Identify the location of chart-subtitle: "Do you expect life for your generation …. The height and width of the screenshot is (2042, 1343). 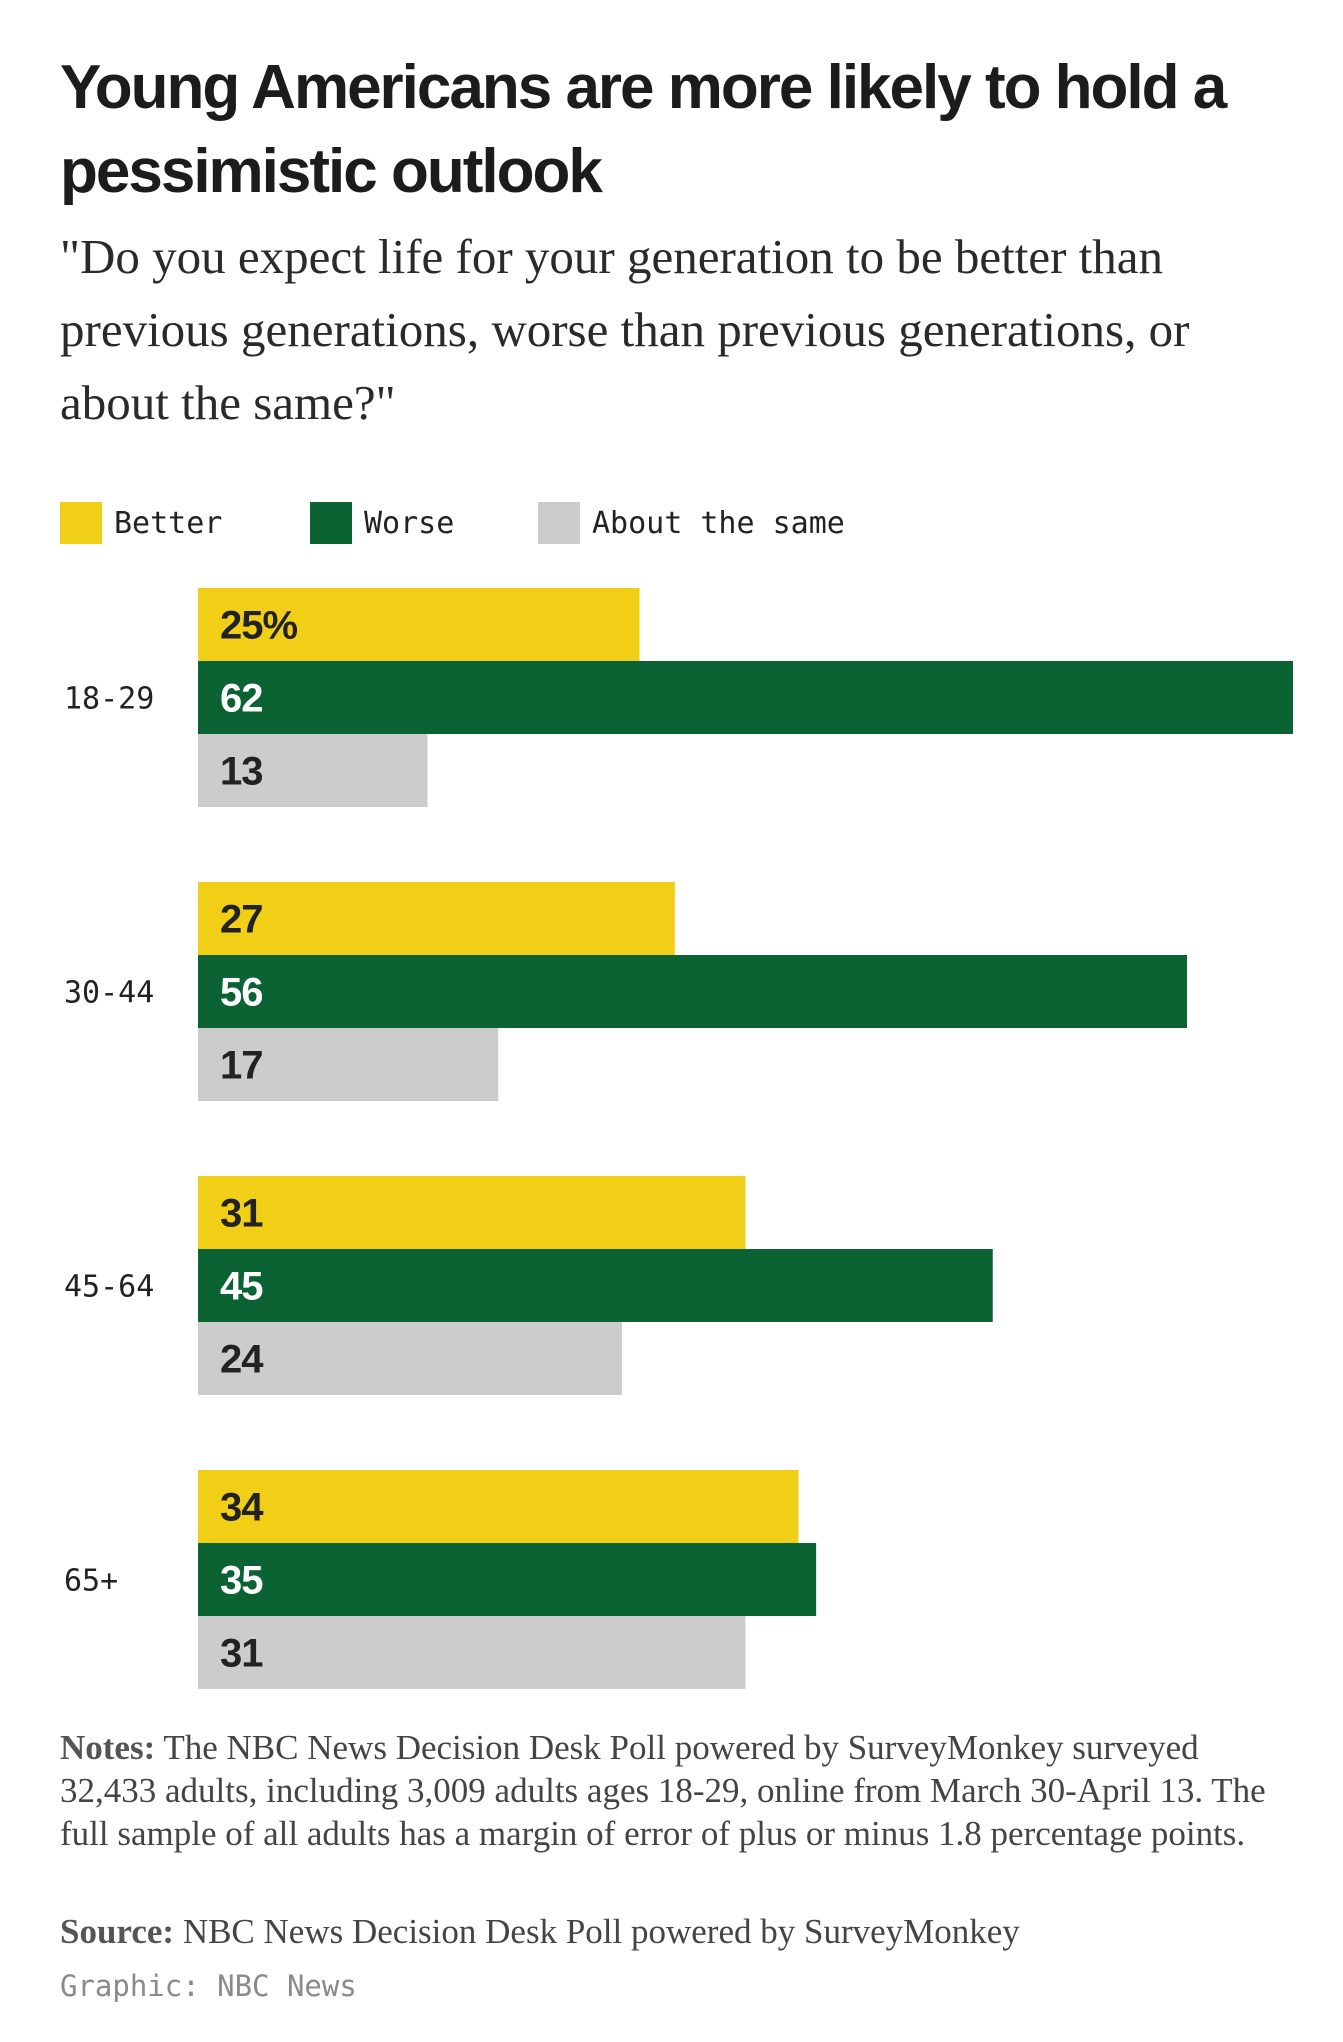
(625, 329).